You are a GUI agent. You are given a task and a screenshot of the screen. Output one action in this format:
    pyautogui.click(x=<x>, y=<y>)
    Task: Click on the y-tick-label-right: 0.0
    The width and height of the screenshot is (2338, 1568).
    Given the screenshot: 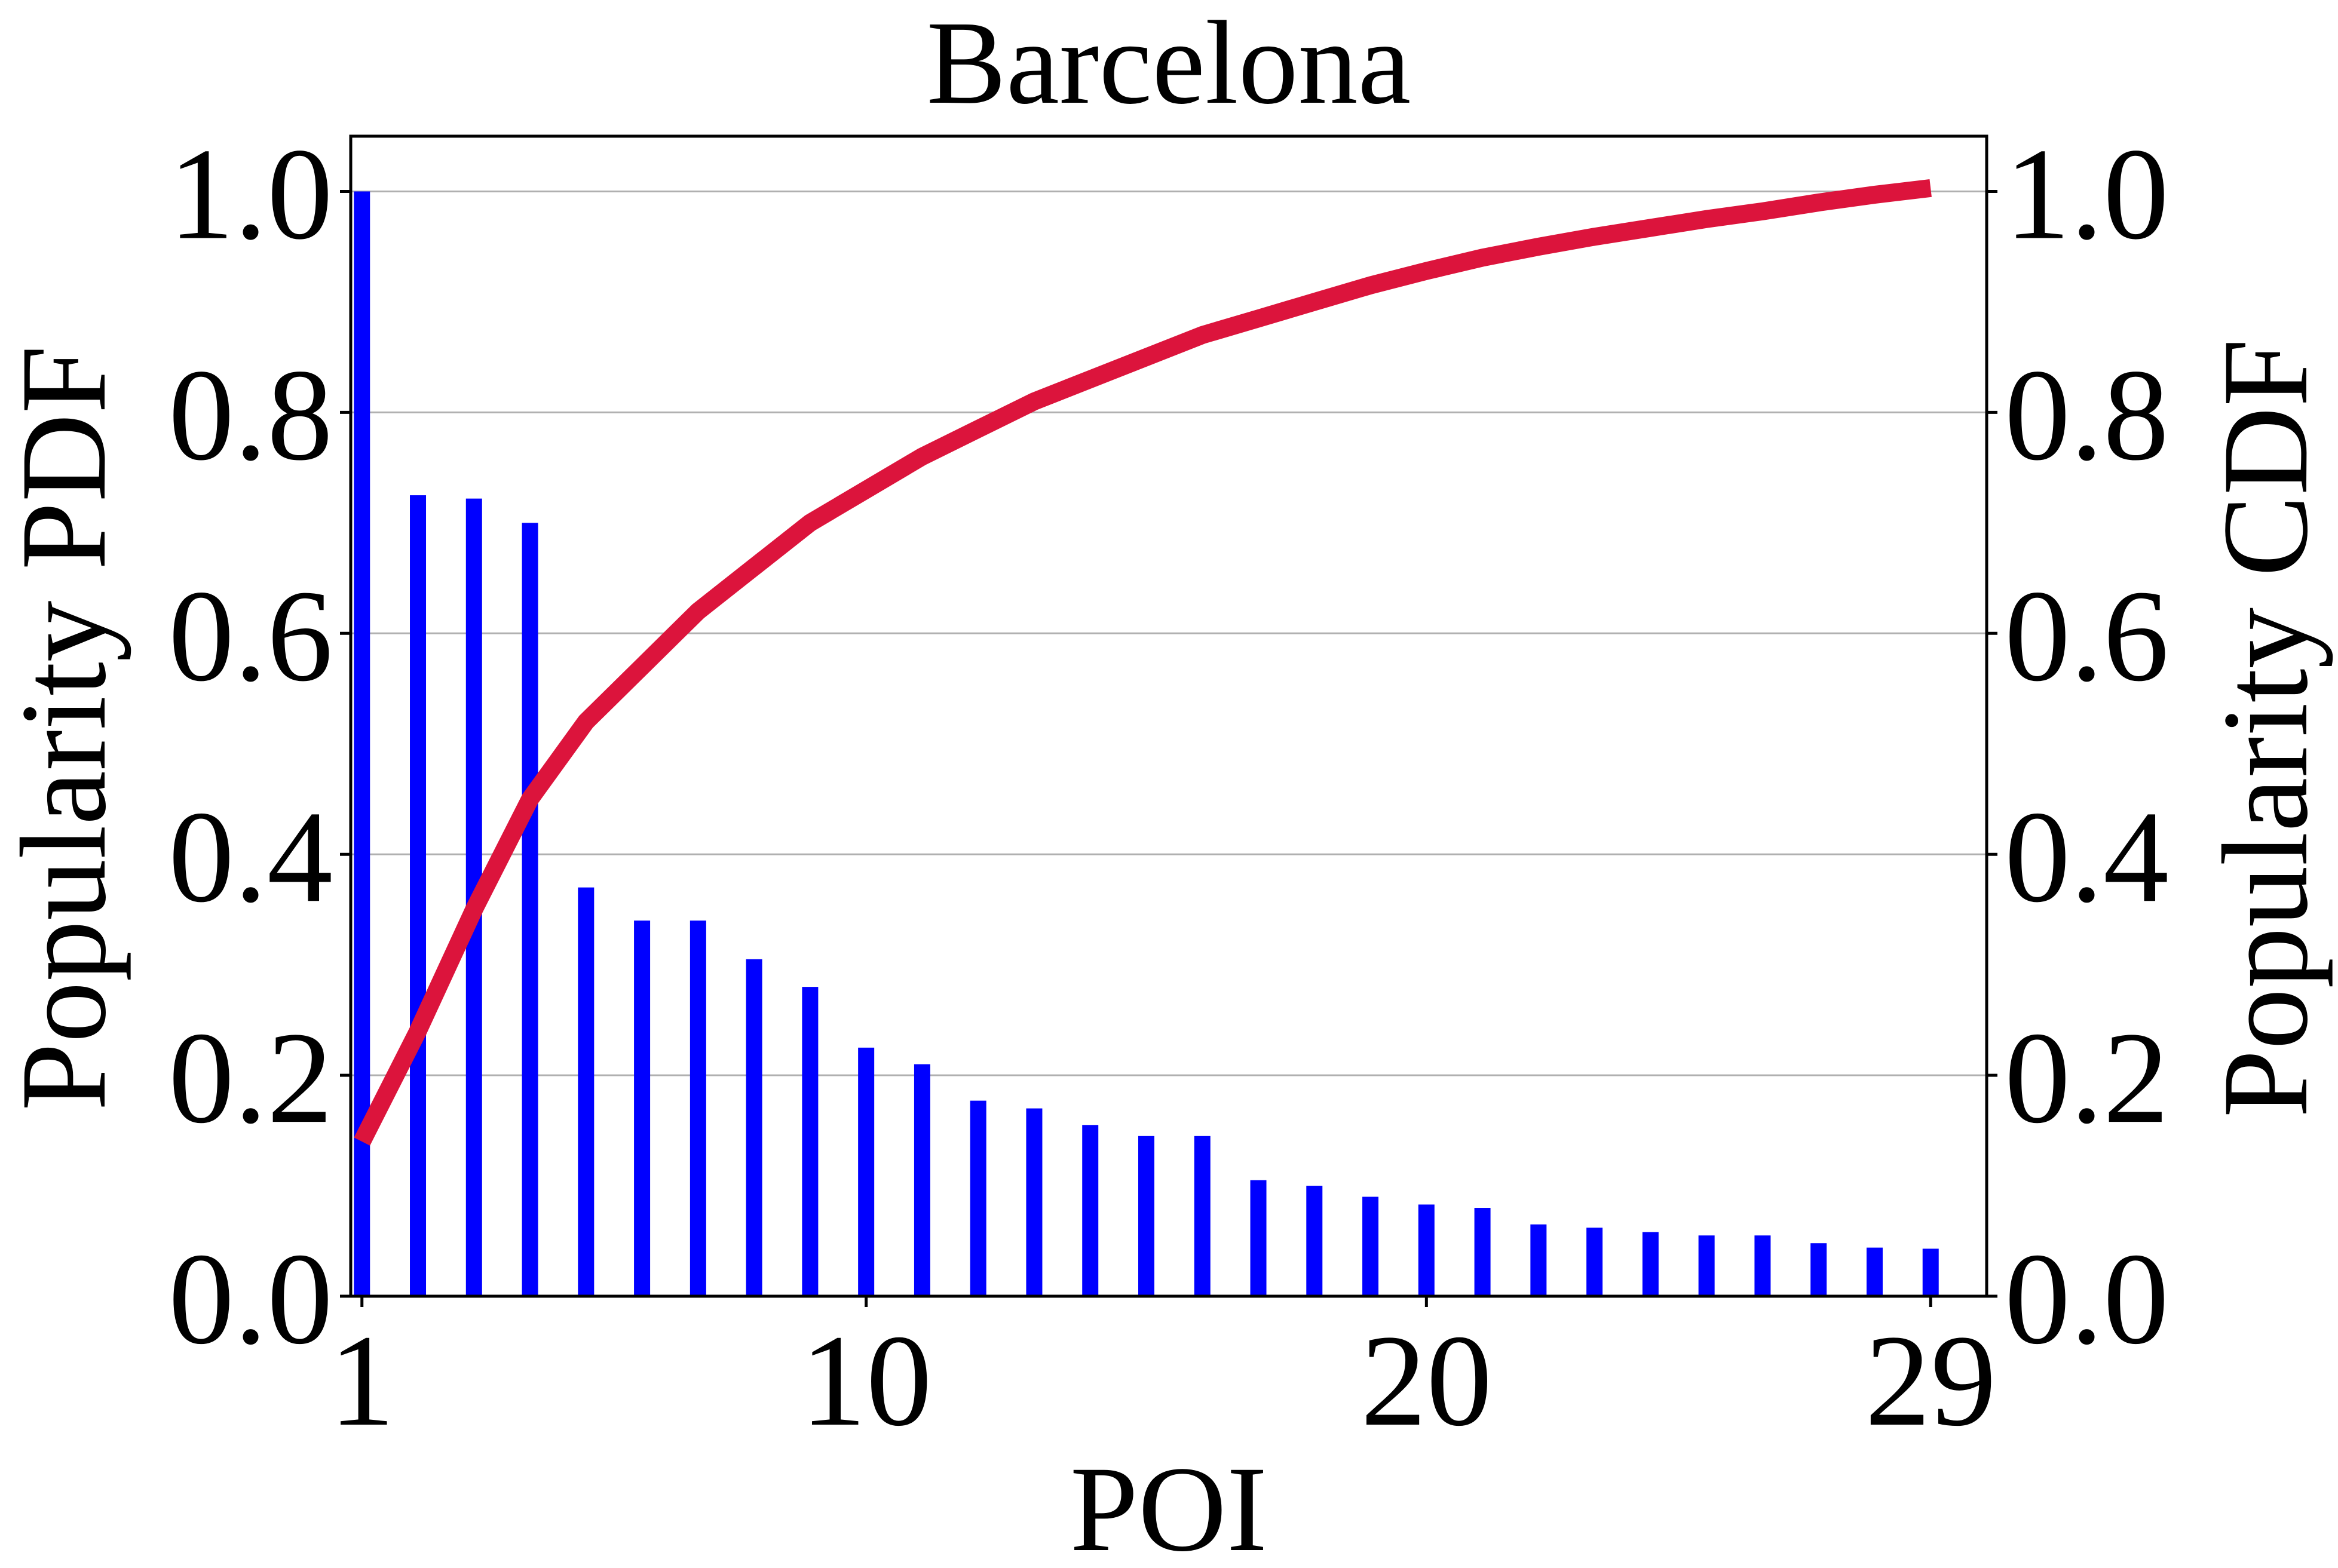 What is the action you would take?
    pyautogui.click(x=2087, y=1298)
    